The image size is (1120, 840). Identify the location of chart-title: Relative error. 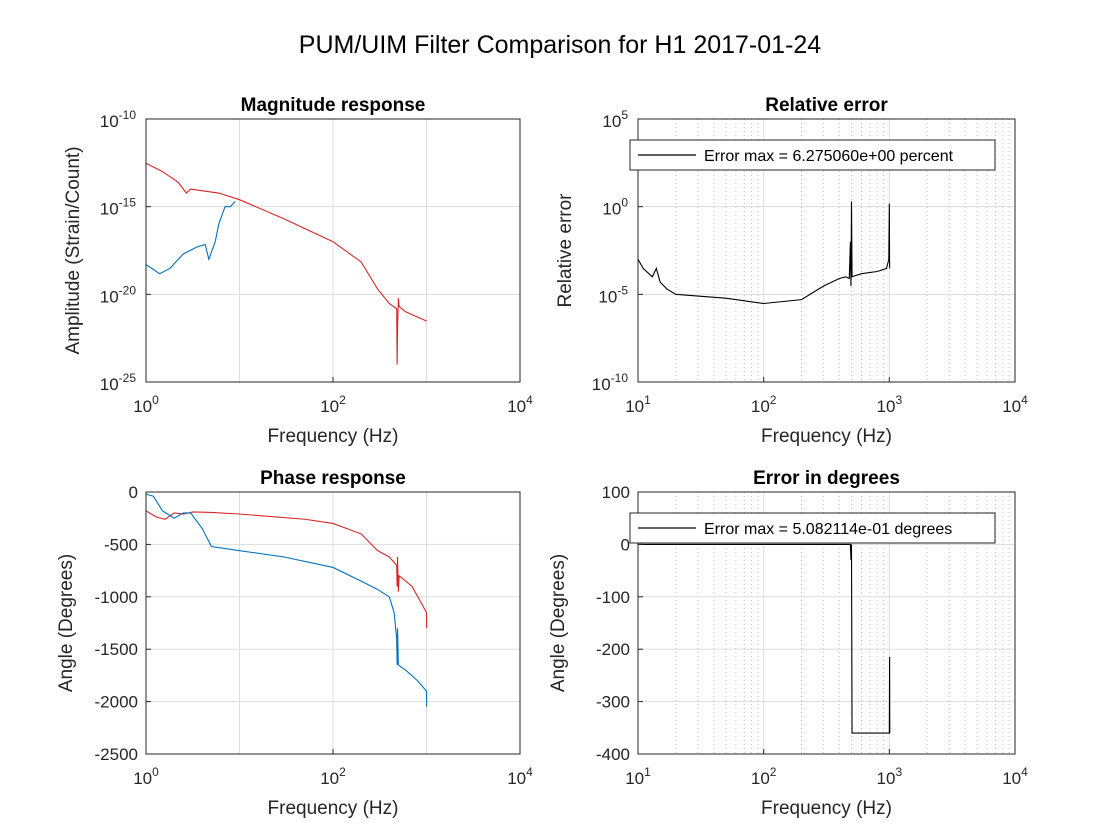
(826, 105).